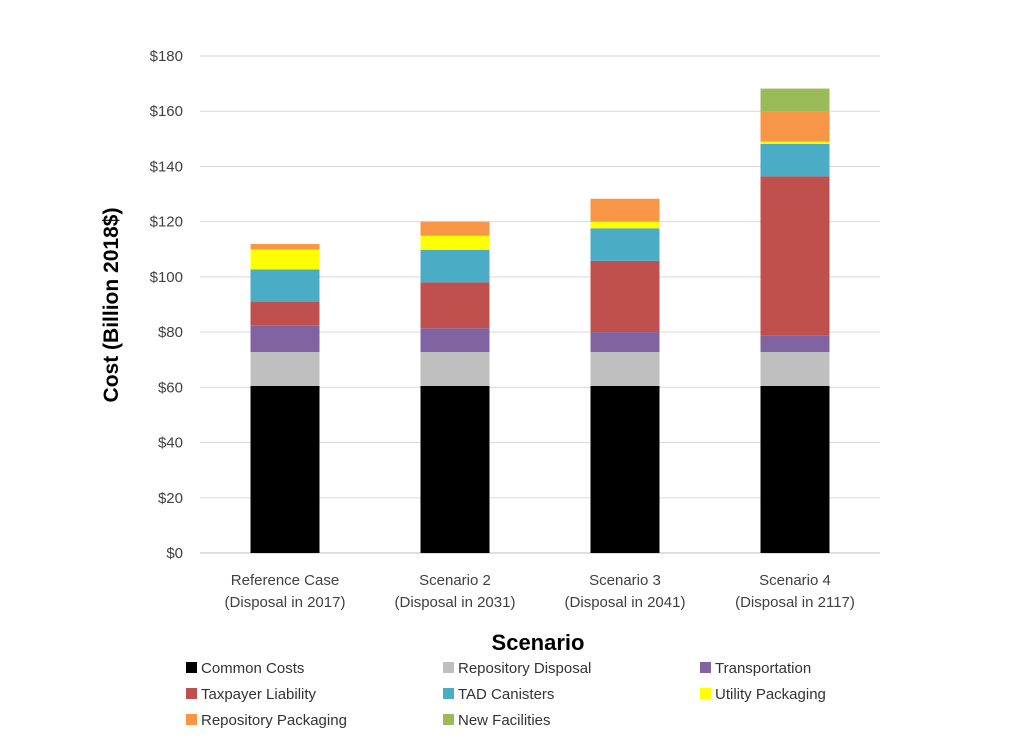  What do you see at coordinates (259, 694) in the screenshot?
I see `legend-label: Taxpayer Liability` at bounding box center [259, 694].